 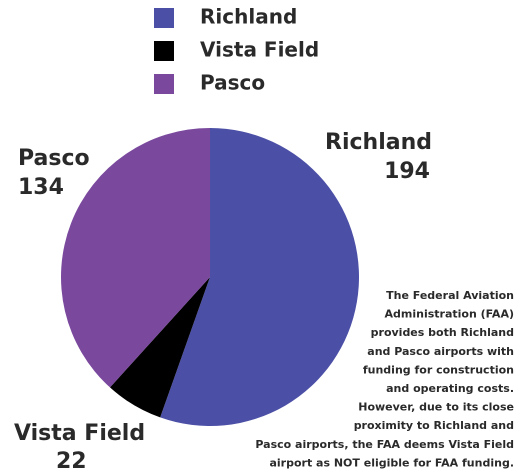 What do you see at coordinates (41, 187) in the screenshot?
I see `slice-value: 134` at bounding box center [41, 187].